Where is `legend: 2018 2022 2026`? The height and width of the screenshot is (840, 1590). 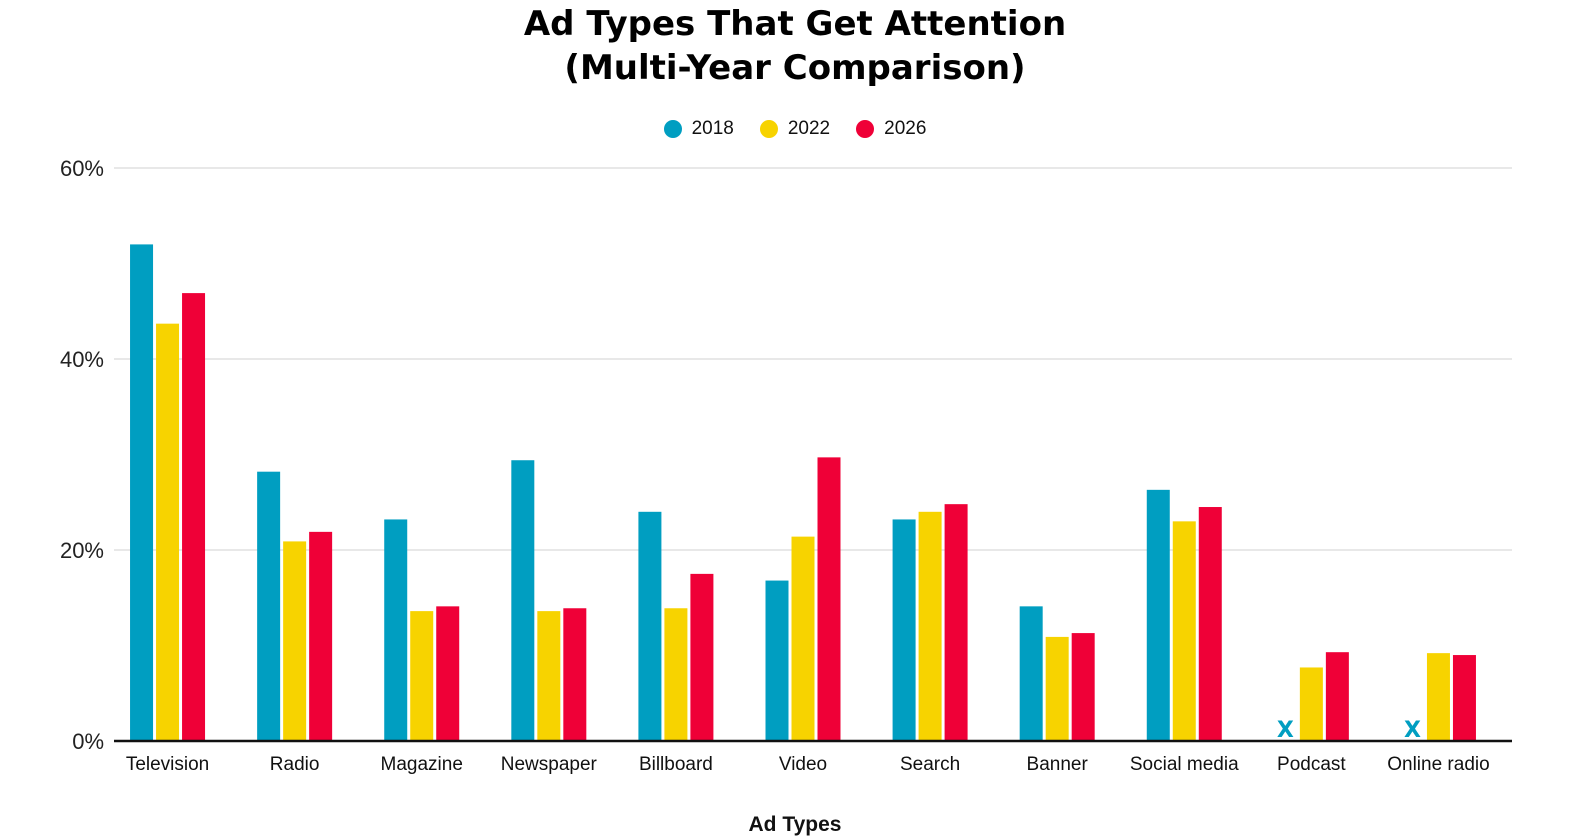
legend: 2018 2022 2026 is located at coordinates (795, 129).